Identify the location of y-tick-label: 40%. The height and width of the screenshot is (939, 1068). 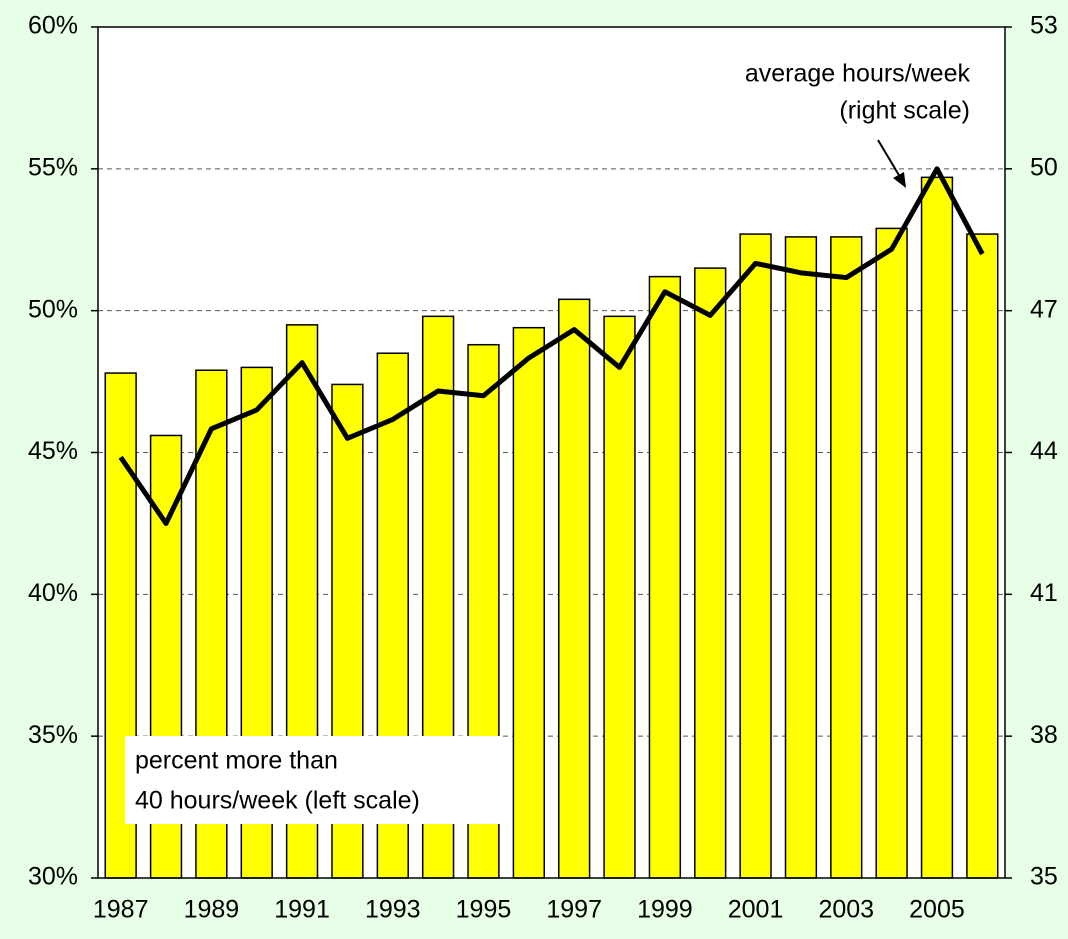
(53, 593).